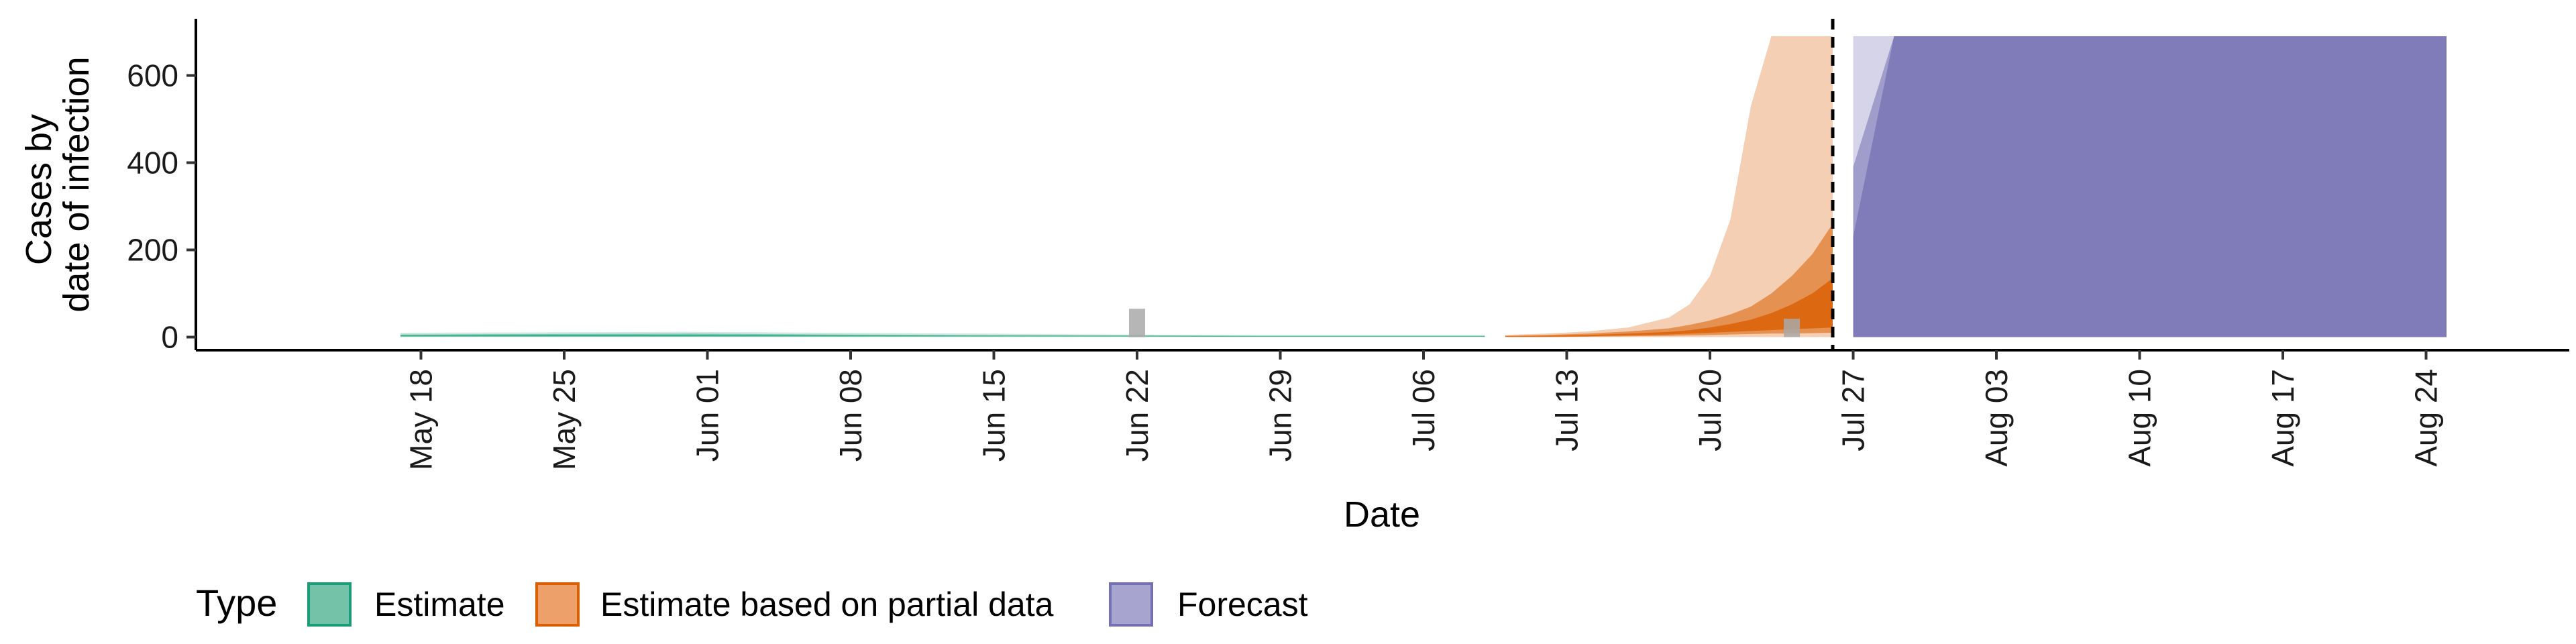 Image resolution: width=2576 pixels, height=644 pixels. I want to click on x-tick-label-8: Jul 13, so click(1567, 410).